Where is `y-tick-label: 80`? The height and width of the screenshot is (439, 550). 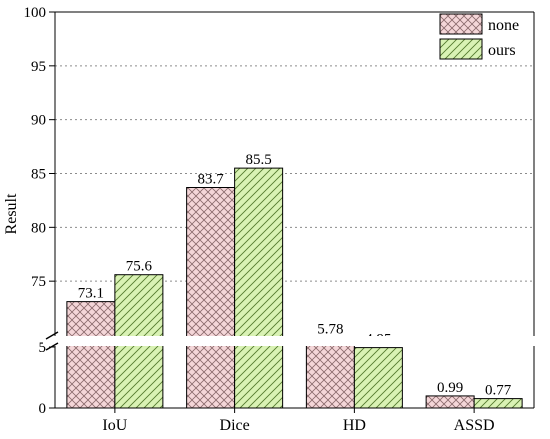 y-tick-label: 80 is located at coordinates (38, 228).